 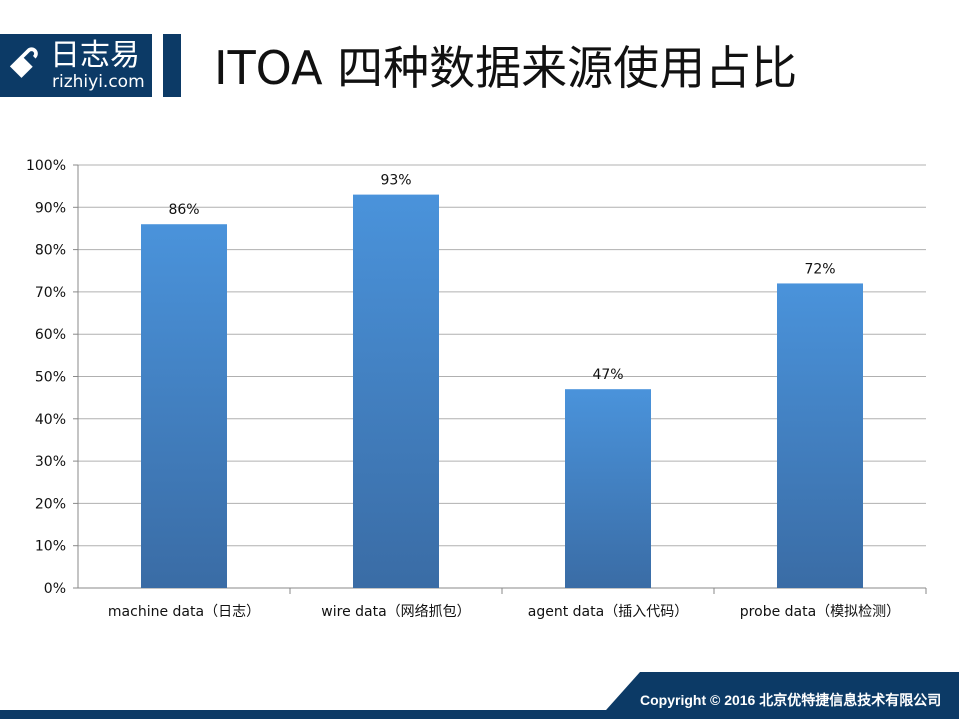 I want to click on y-tick-label: 0%, so click(x=55, y=589).